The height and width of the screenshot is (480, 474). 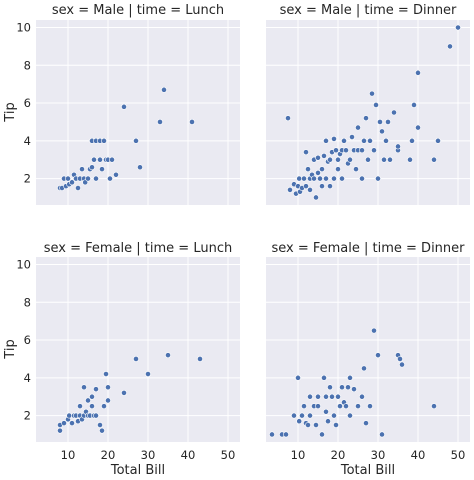 I want to click on x-tick-label: 10, so click(x=68, y=455).